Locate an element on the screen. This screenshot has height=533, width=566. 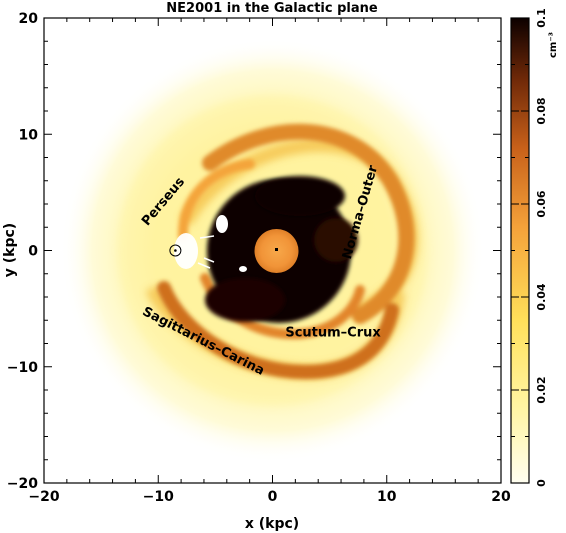
sun-symbol-dot is located at coordinates (175, 250).